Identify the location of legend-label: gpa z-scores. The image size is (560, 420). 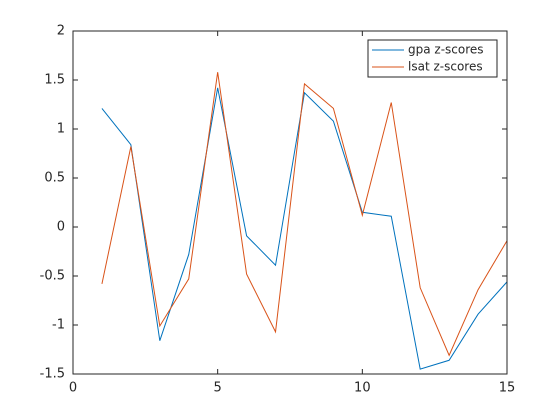
(446, 50).